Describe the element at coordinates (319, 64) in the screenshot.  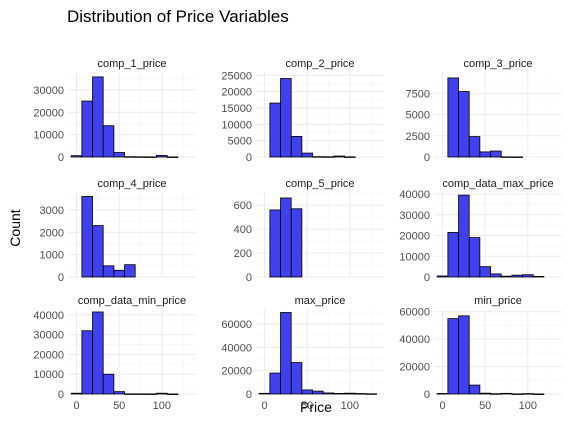
I see `panel-title: comp_2_price` at that location.